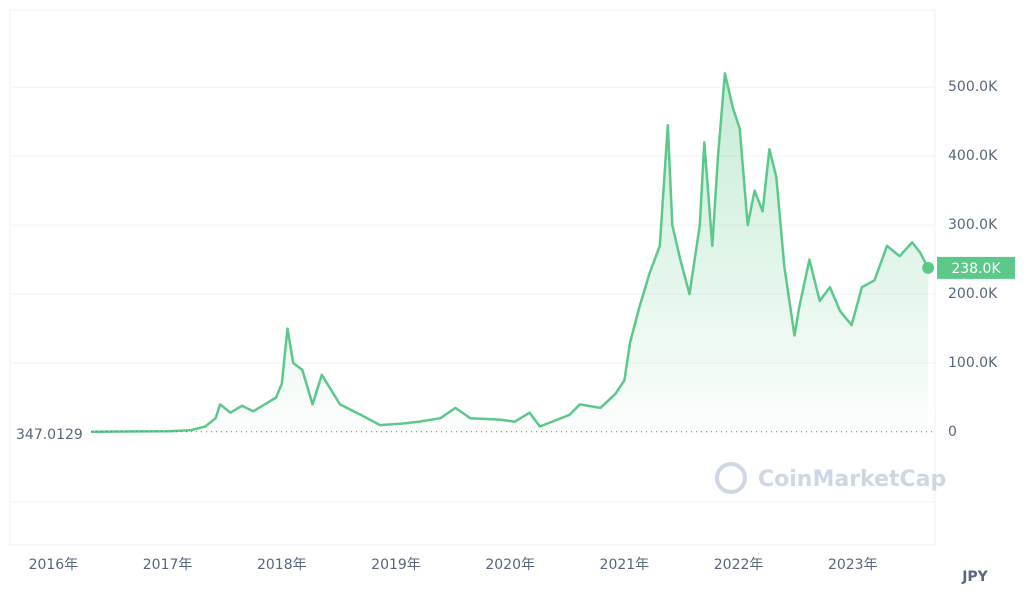  I want to click on x-tick-label: 2020年, so click(510, 565).